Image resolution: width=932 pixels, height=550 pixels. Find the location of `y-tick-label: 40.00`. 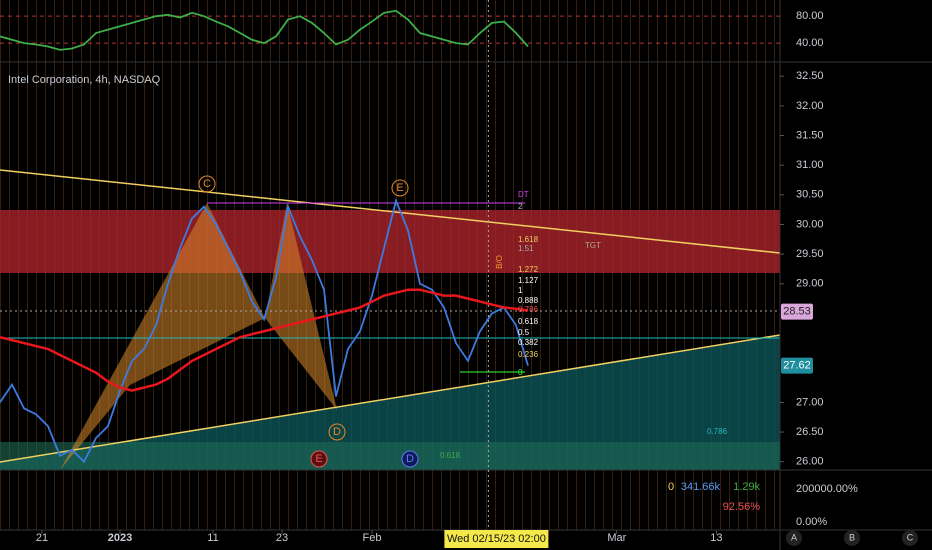

y-tick-label: 40.00 is located at coordinates (810, 43).